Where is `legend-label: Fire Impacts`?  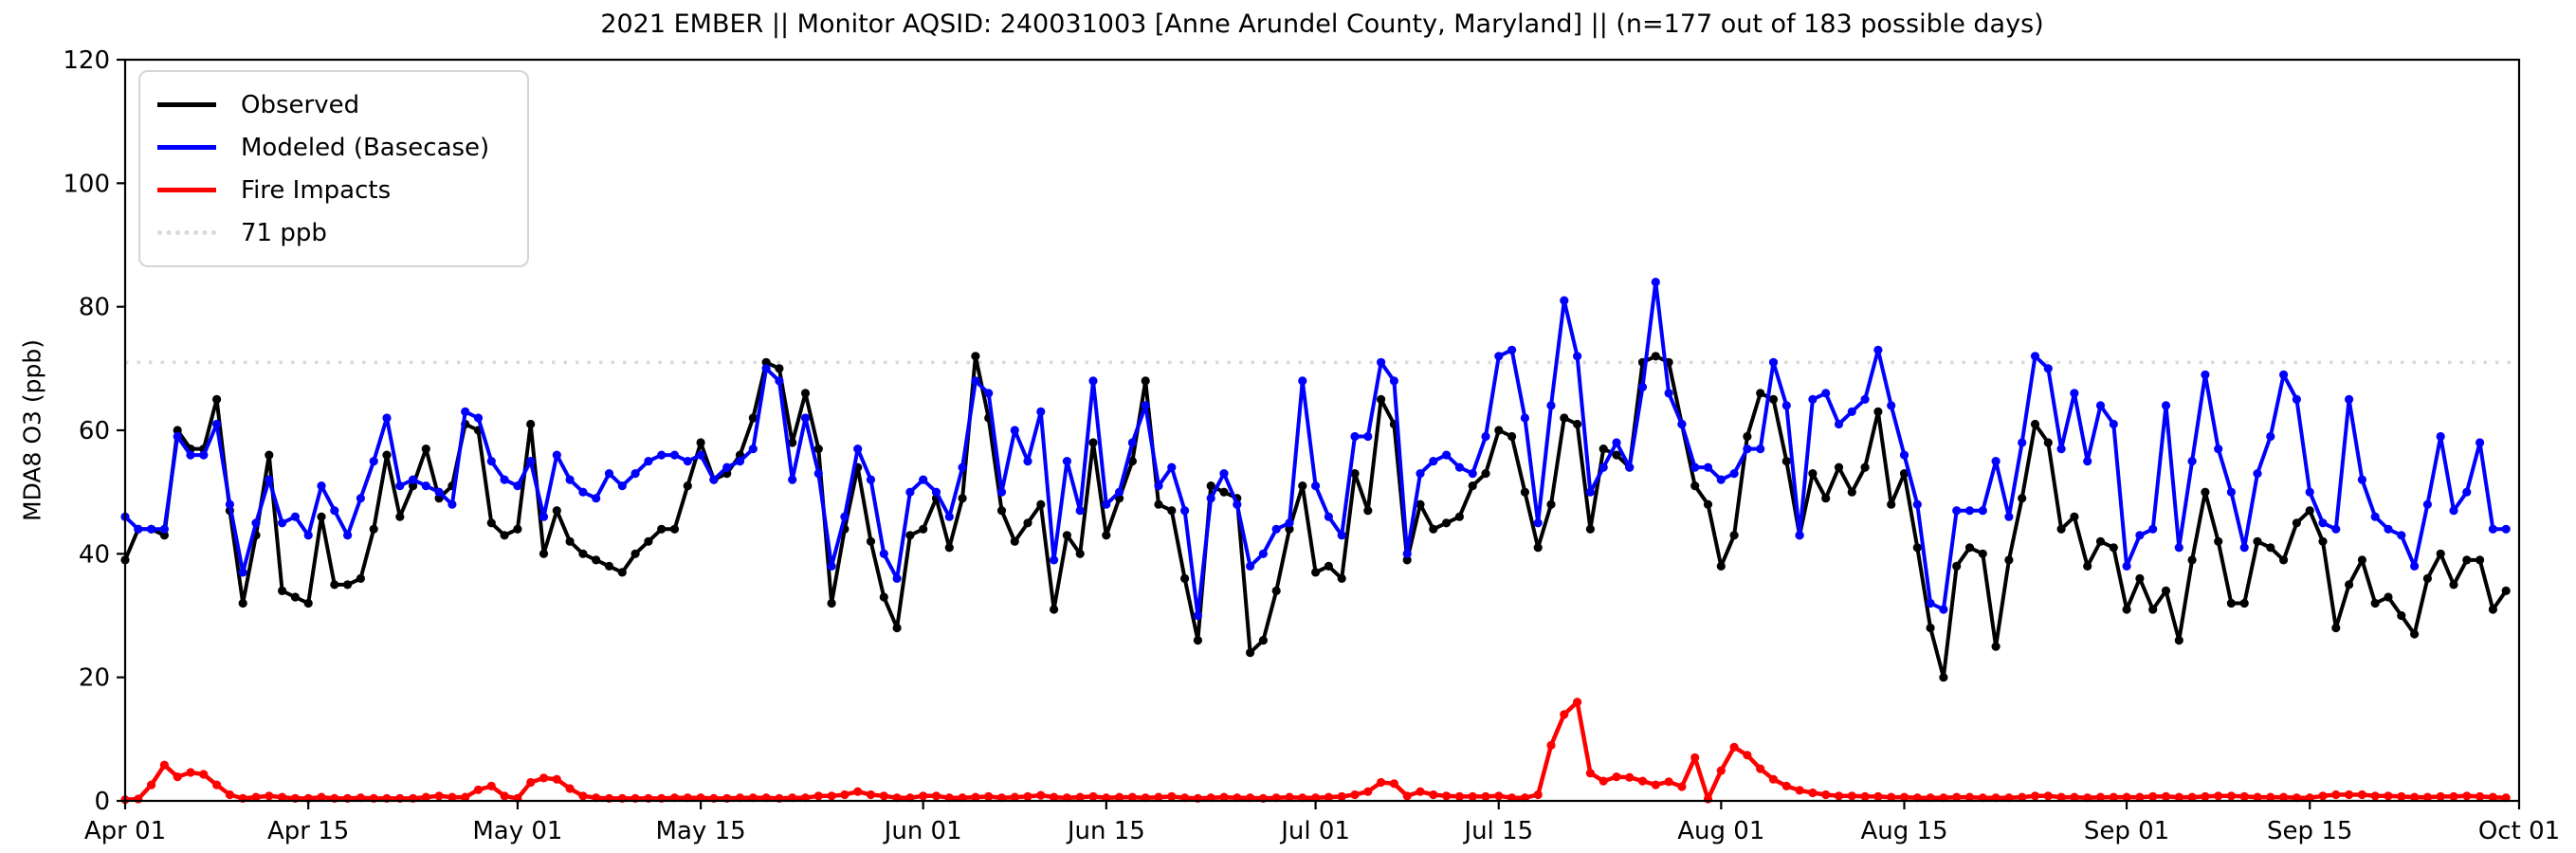
legend-label: Fire Impacts is located at coordinates (316, 190).